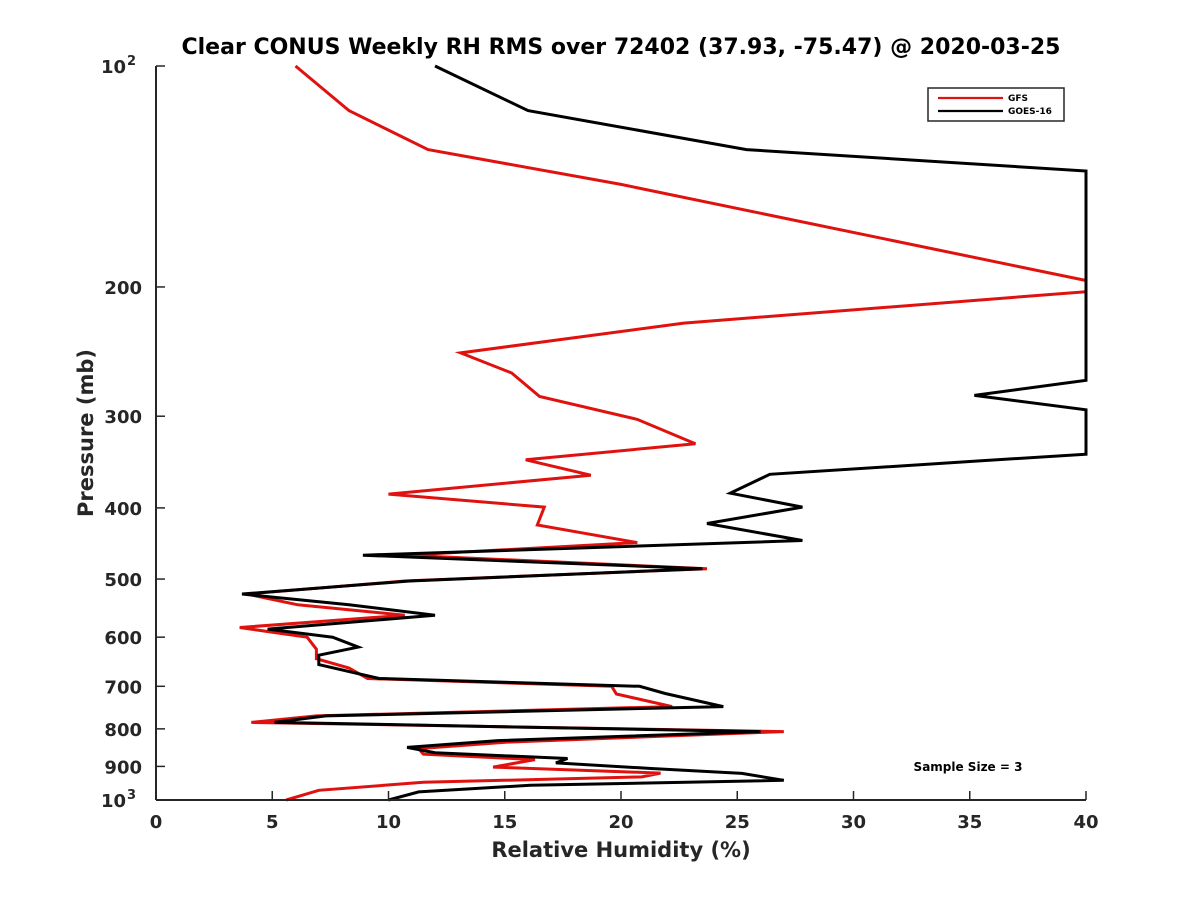  What do you see at coordinates (853, 822) in the screenshot?
I see `x-tick-label: 30` at bounding box center [853, 822].